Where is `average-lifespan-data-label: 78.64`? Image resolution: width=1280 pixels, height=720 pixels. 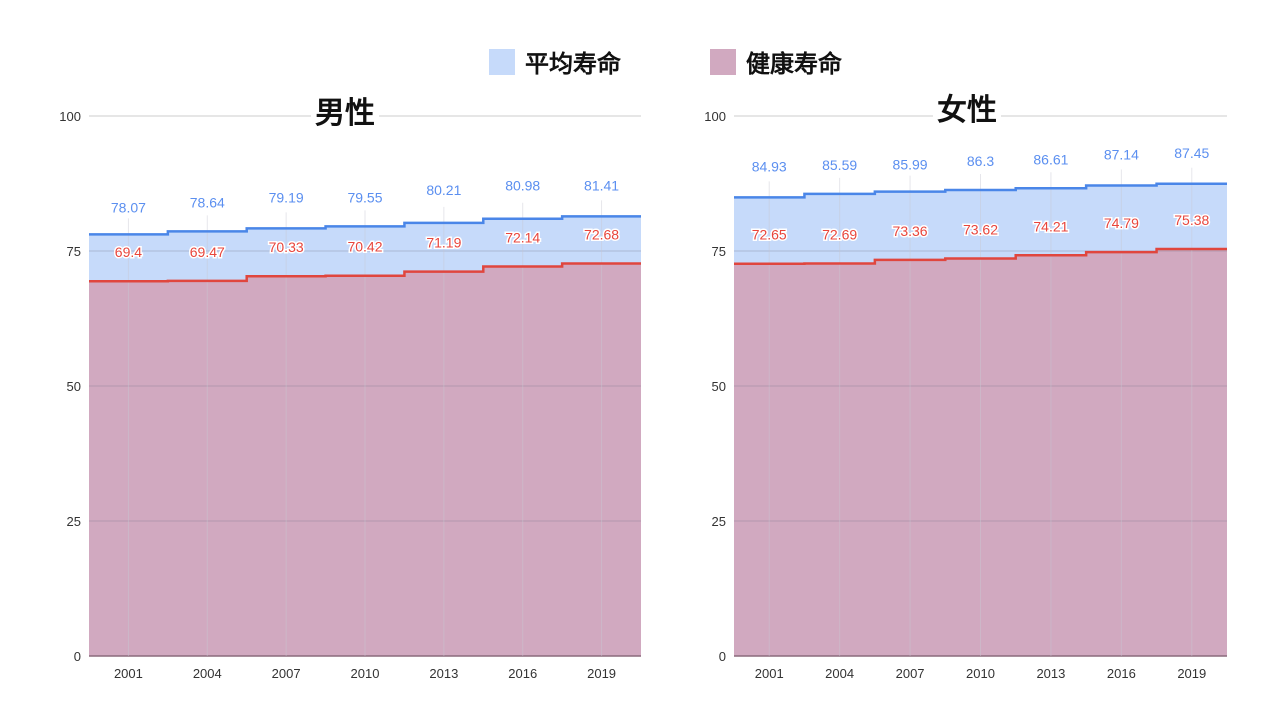
average-lifespan-data-label: 78.64 is located at coordinates (207, 202).